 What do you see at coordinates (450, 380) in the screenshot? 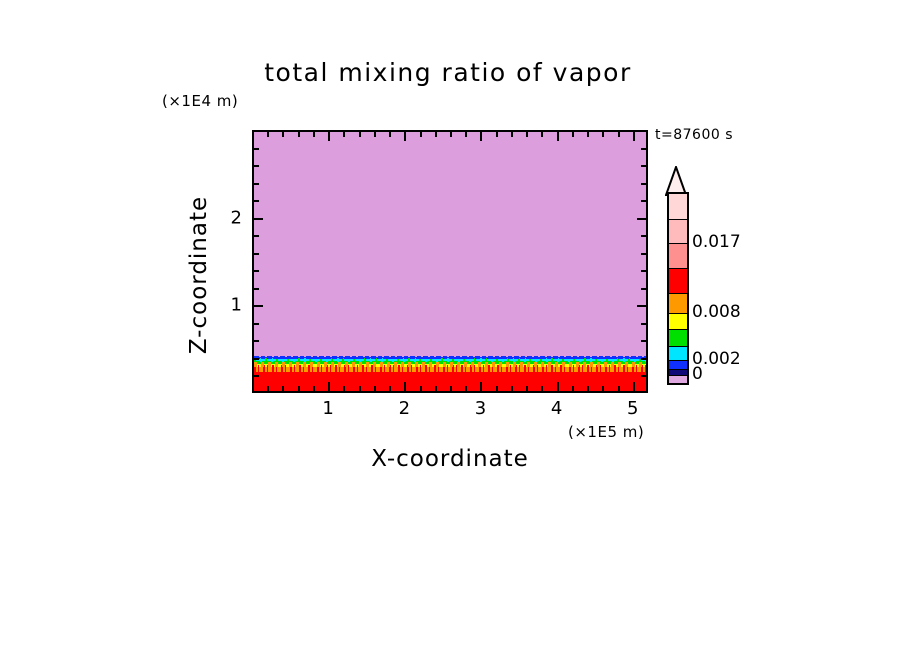
I see `contour-band-red` at bounding box center [450, 380].